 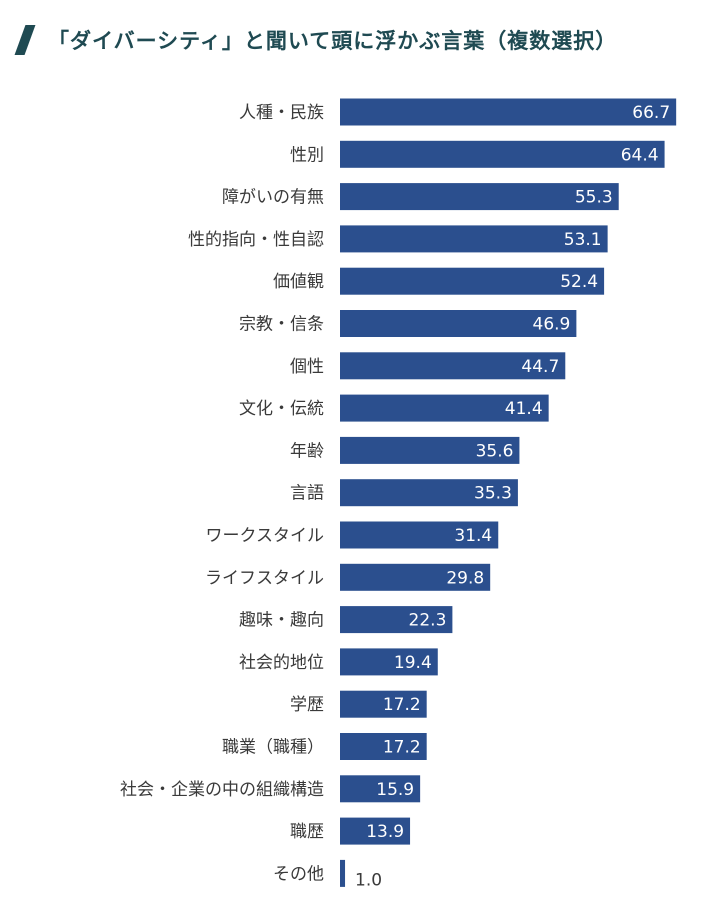 I want to click on value-label: 44.7, so click(x=540, y=367).